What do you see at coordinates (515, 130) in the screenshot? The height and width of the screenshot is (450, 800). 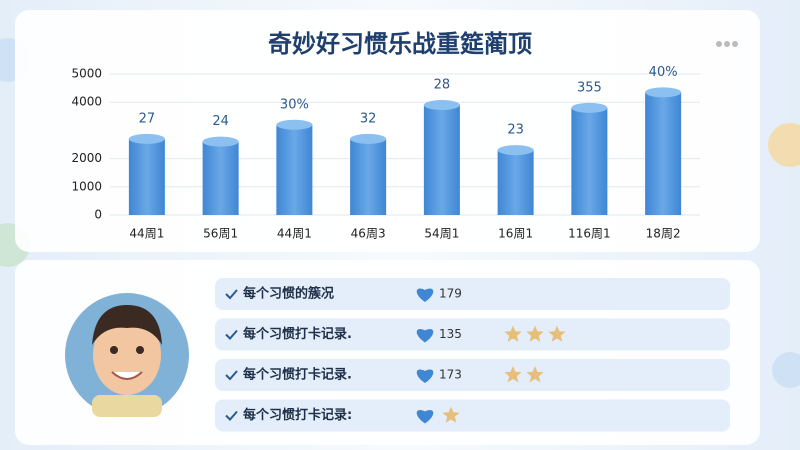 I see `annotation: 23` at bounding box center [515, 130].